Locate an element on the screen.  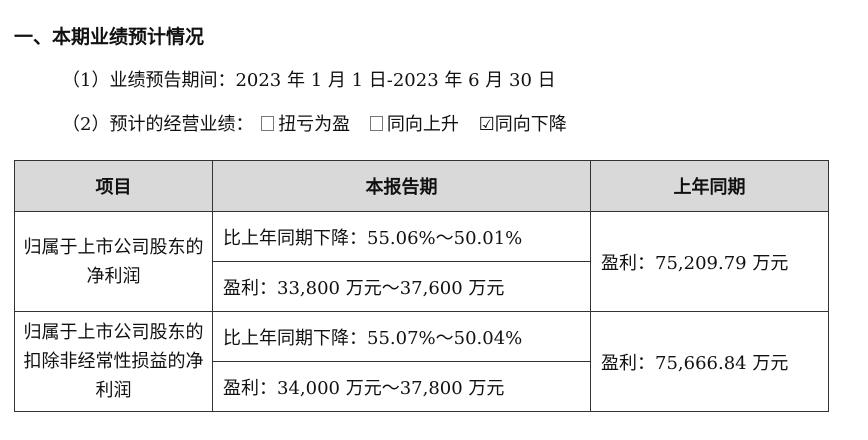
option-label: 扭亏为盈 is located at coordinates (314, 124).